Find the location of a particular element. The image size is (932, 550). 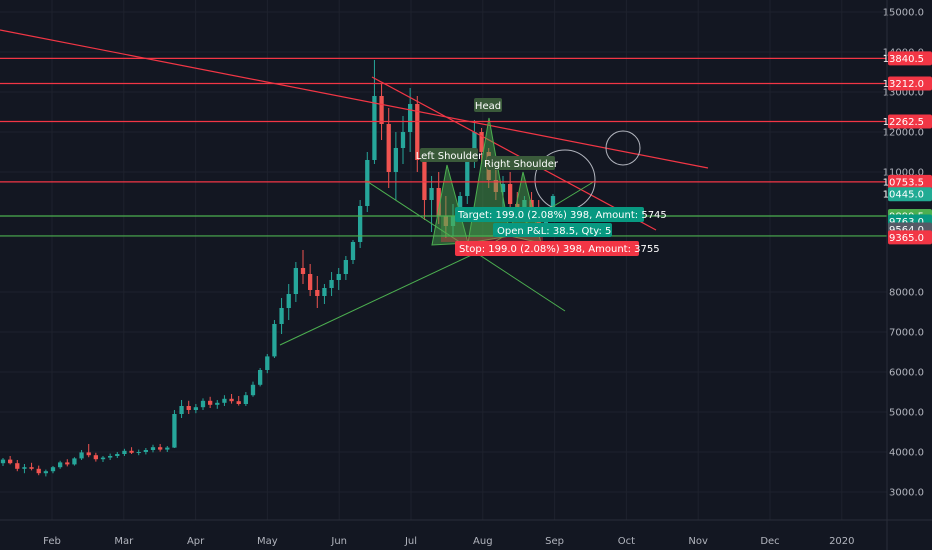

y-tick-label: 15000.0 is located at coordinates (903, 13).